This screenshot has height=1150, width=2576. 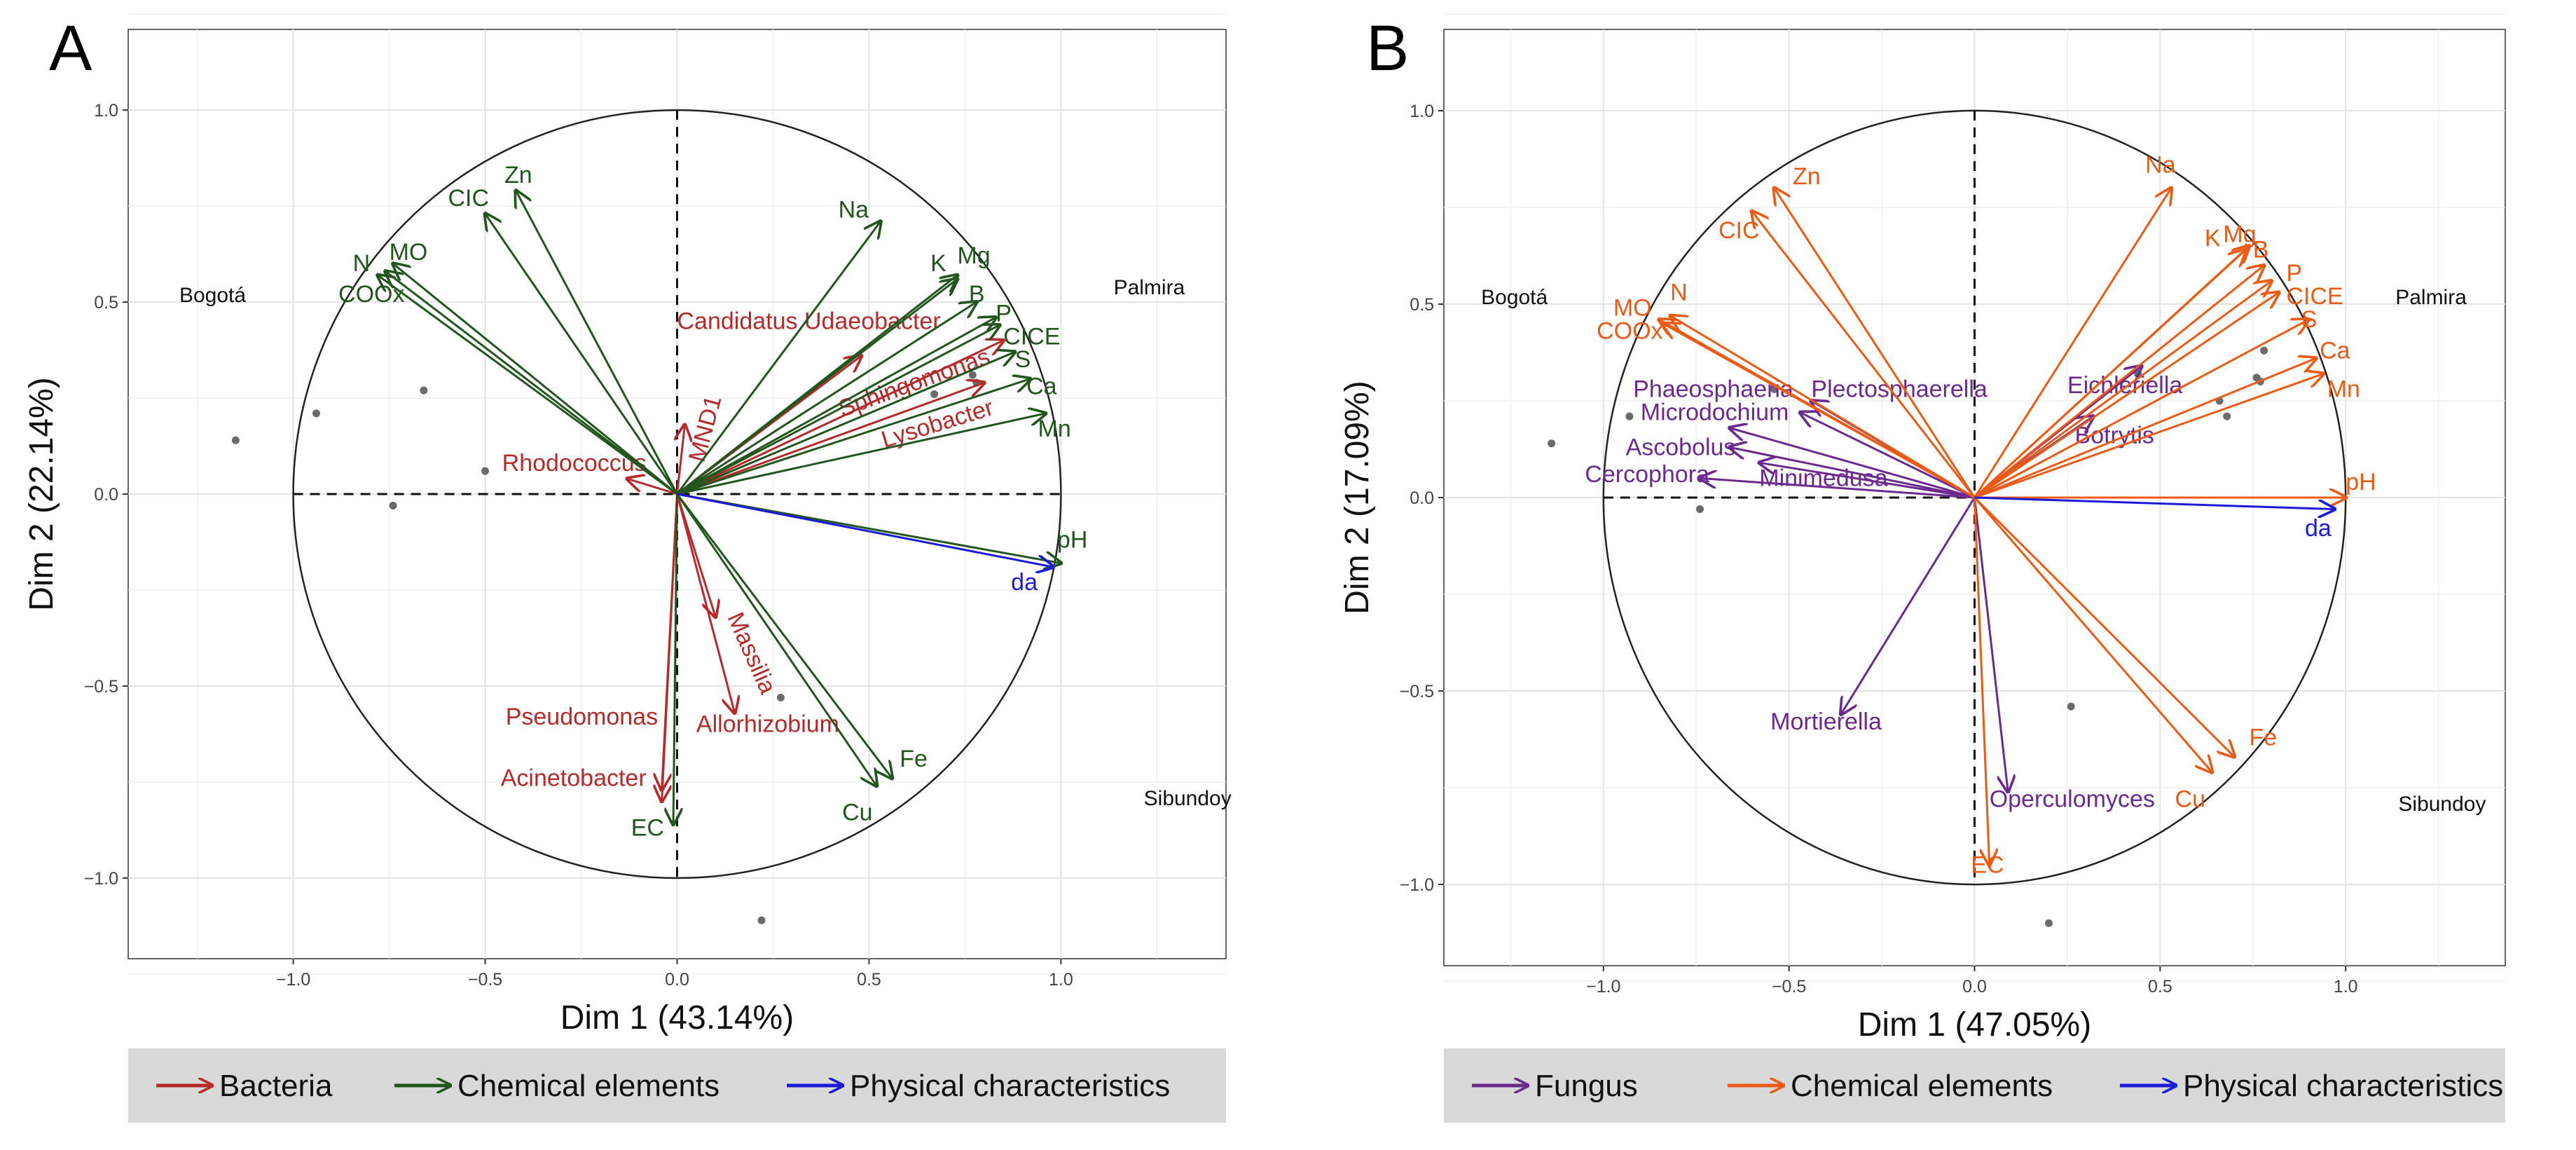 What do you see at coordinates (677, 980) in the screenshot?
I see `x-tick-label: 0.0` at bounding box center [677, 980].